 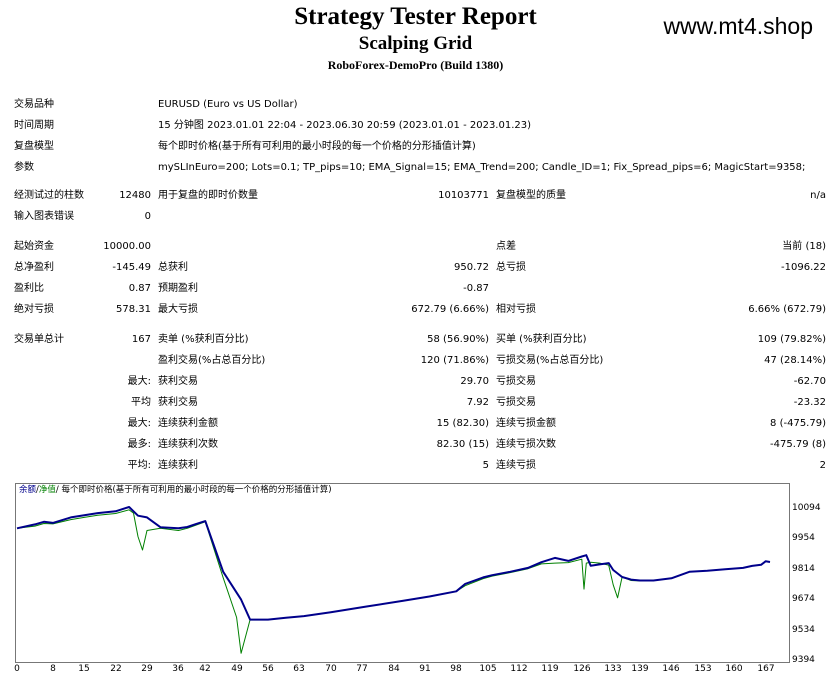 What do you see at coordinates (804, 246) in the screenshot?
I see `spread-value: 当前 (18)` at bounding box center [804, 246].